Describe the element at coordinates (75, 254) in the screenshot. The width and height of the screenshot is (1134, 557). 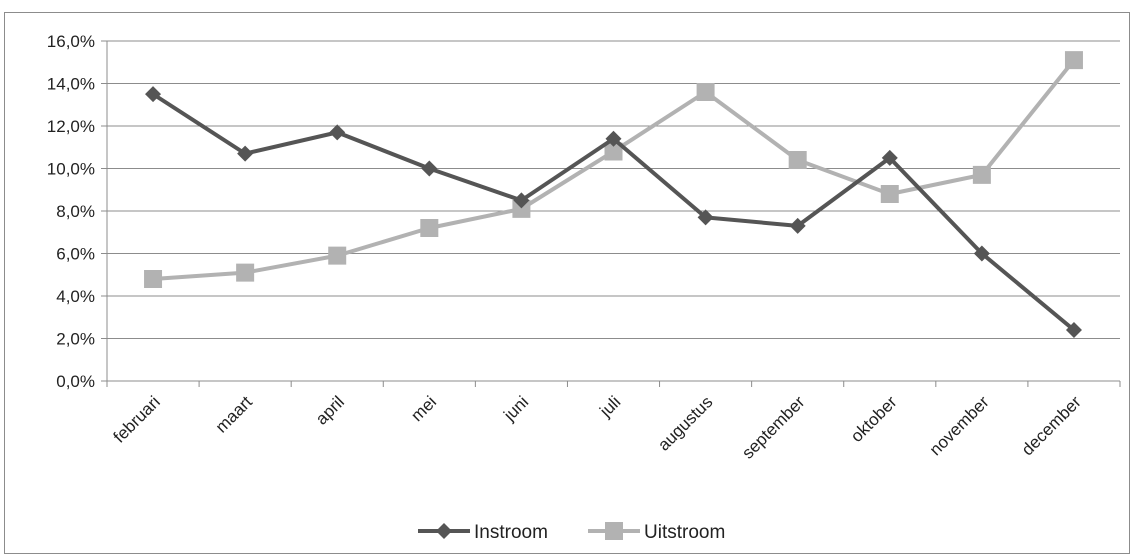
I see `y-tick-label: 6,0%` at that location.